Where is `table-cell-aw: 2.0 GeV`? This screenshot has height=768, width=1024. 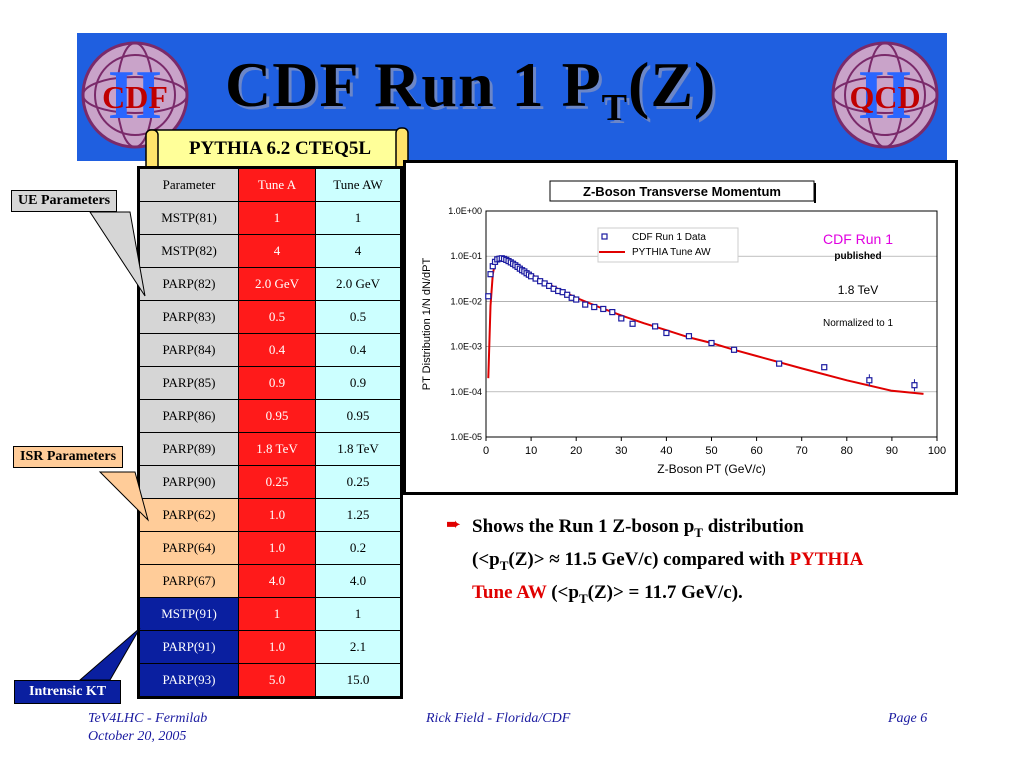
table-cell-aw: 2.0 GeV is located at coordinates (358, 284).